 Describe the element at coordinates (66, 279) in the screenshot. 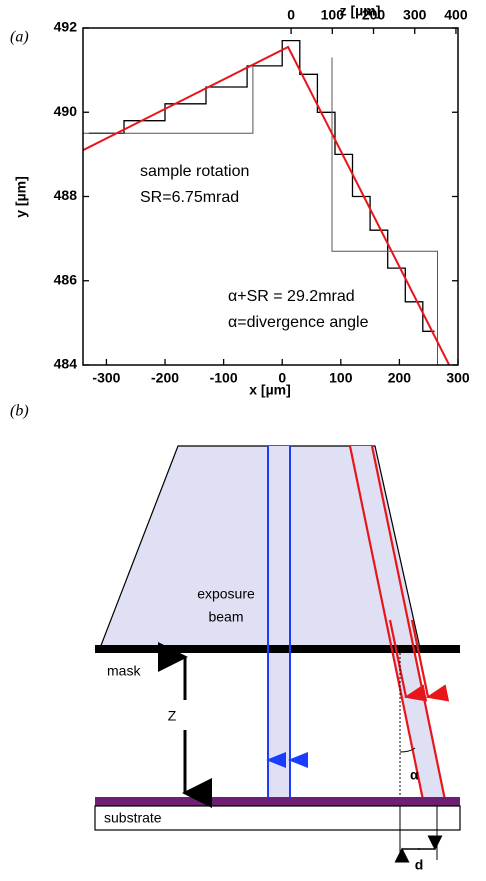

I see `y-tick-label: 486` at that location.